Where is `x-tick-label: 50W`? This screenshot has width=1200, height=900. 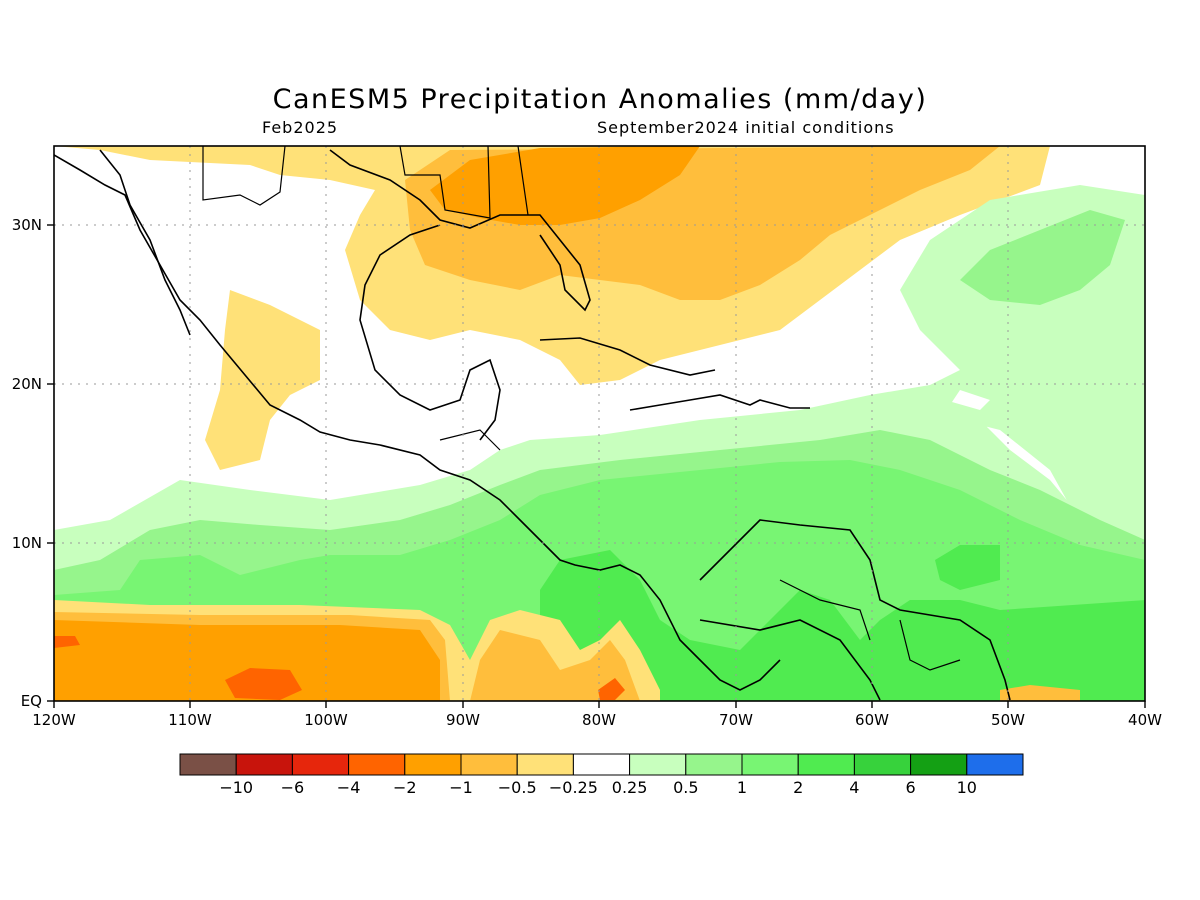
x-tick-label: 50W is located at coordinates (1008, 720).